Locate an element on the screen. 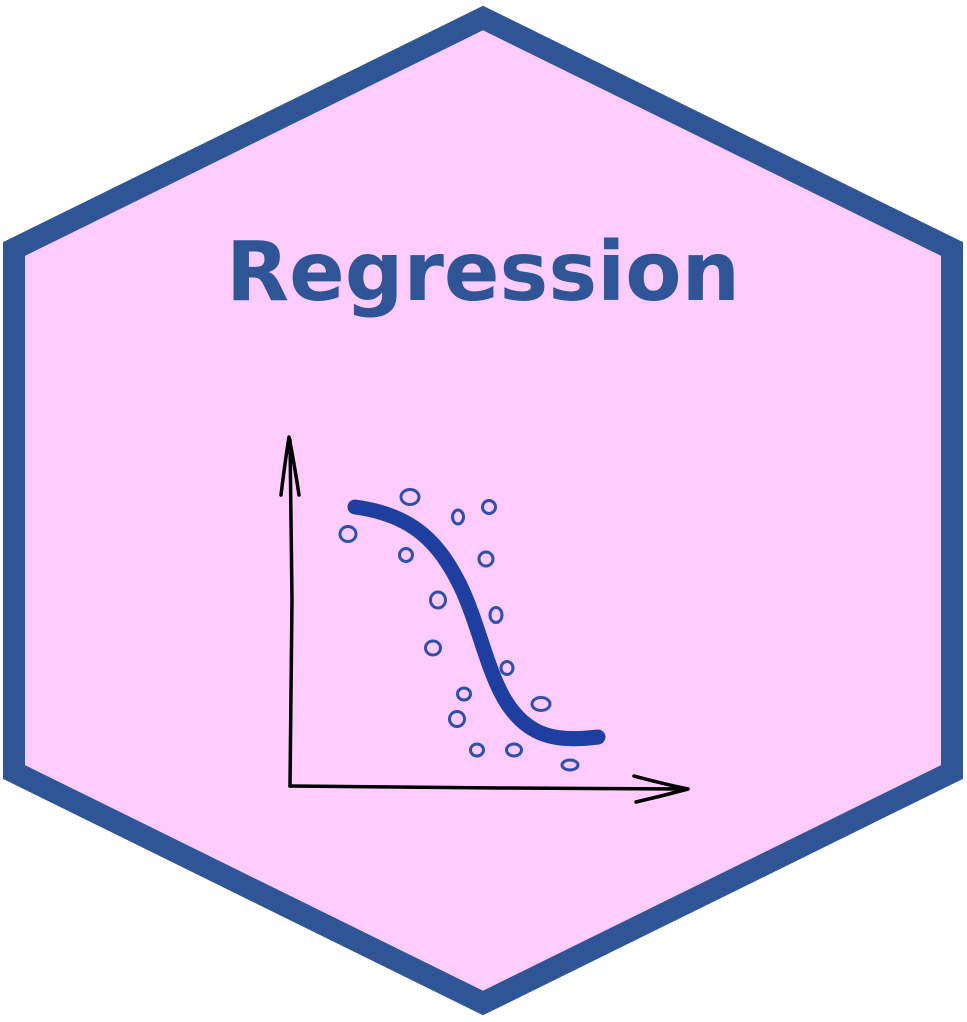 The height and width of the screenshot is (1022, 967). x-axis-arrowhead is located at coordinates (661, 789).